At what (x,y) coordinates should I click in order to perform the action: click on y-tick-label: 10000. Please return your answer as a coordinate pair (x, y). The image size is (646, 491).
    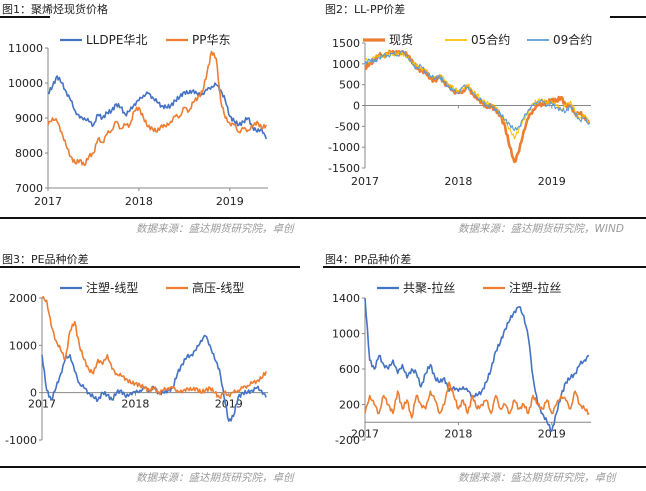
    Looking at the image, I should click on (25, 83).